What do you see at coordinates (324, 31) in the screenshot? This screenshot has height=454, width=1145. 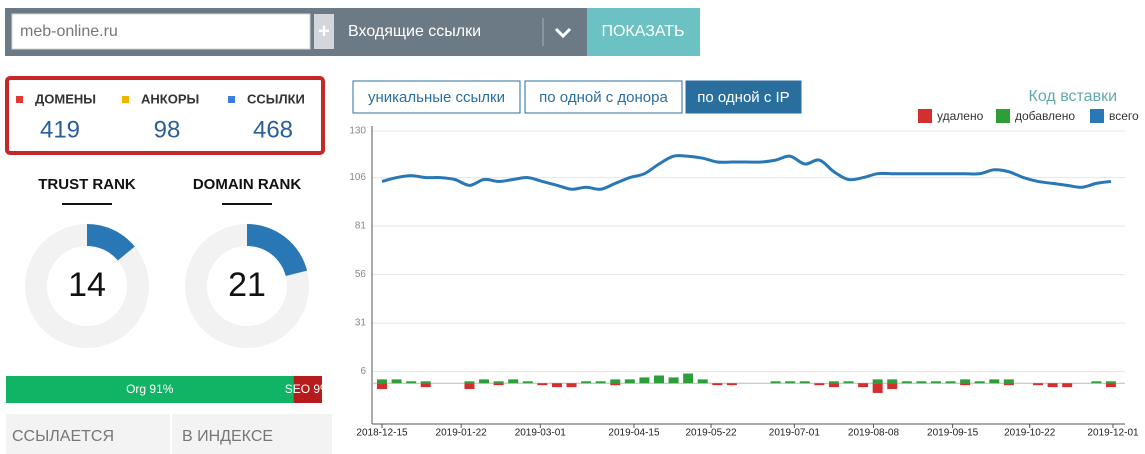 I see `add-button` at bounding box center [324, 31].